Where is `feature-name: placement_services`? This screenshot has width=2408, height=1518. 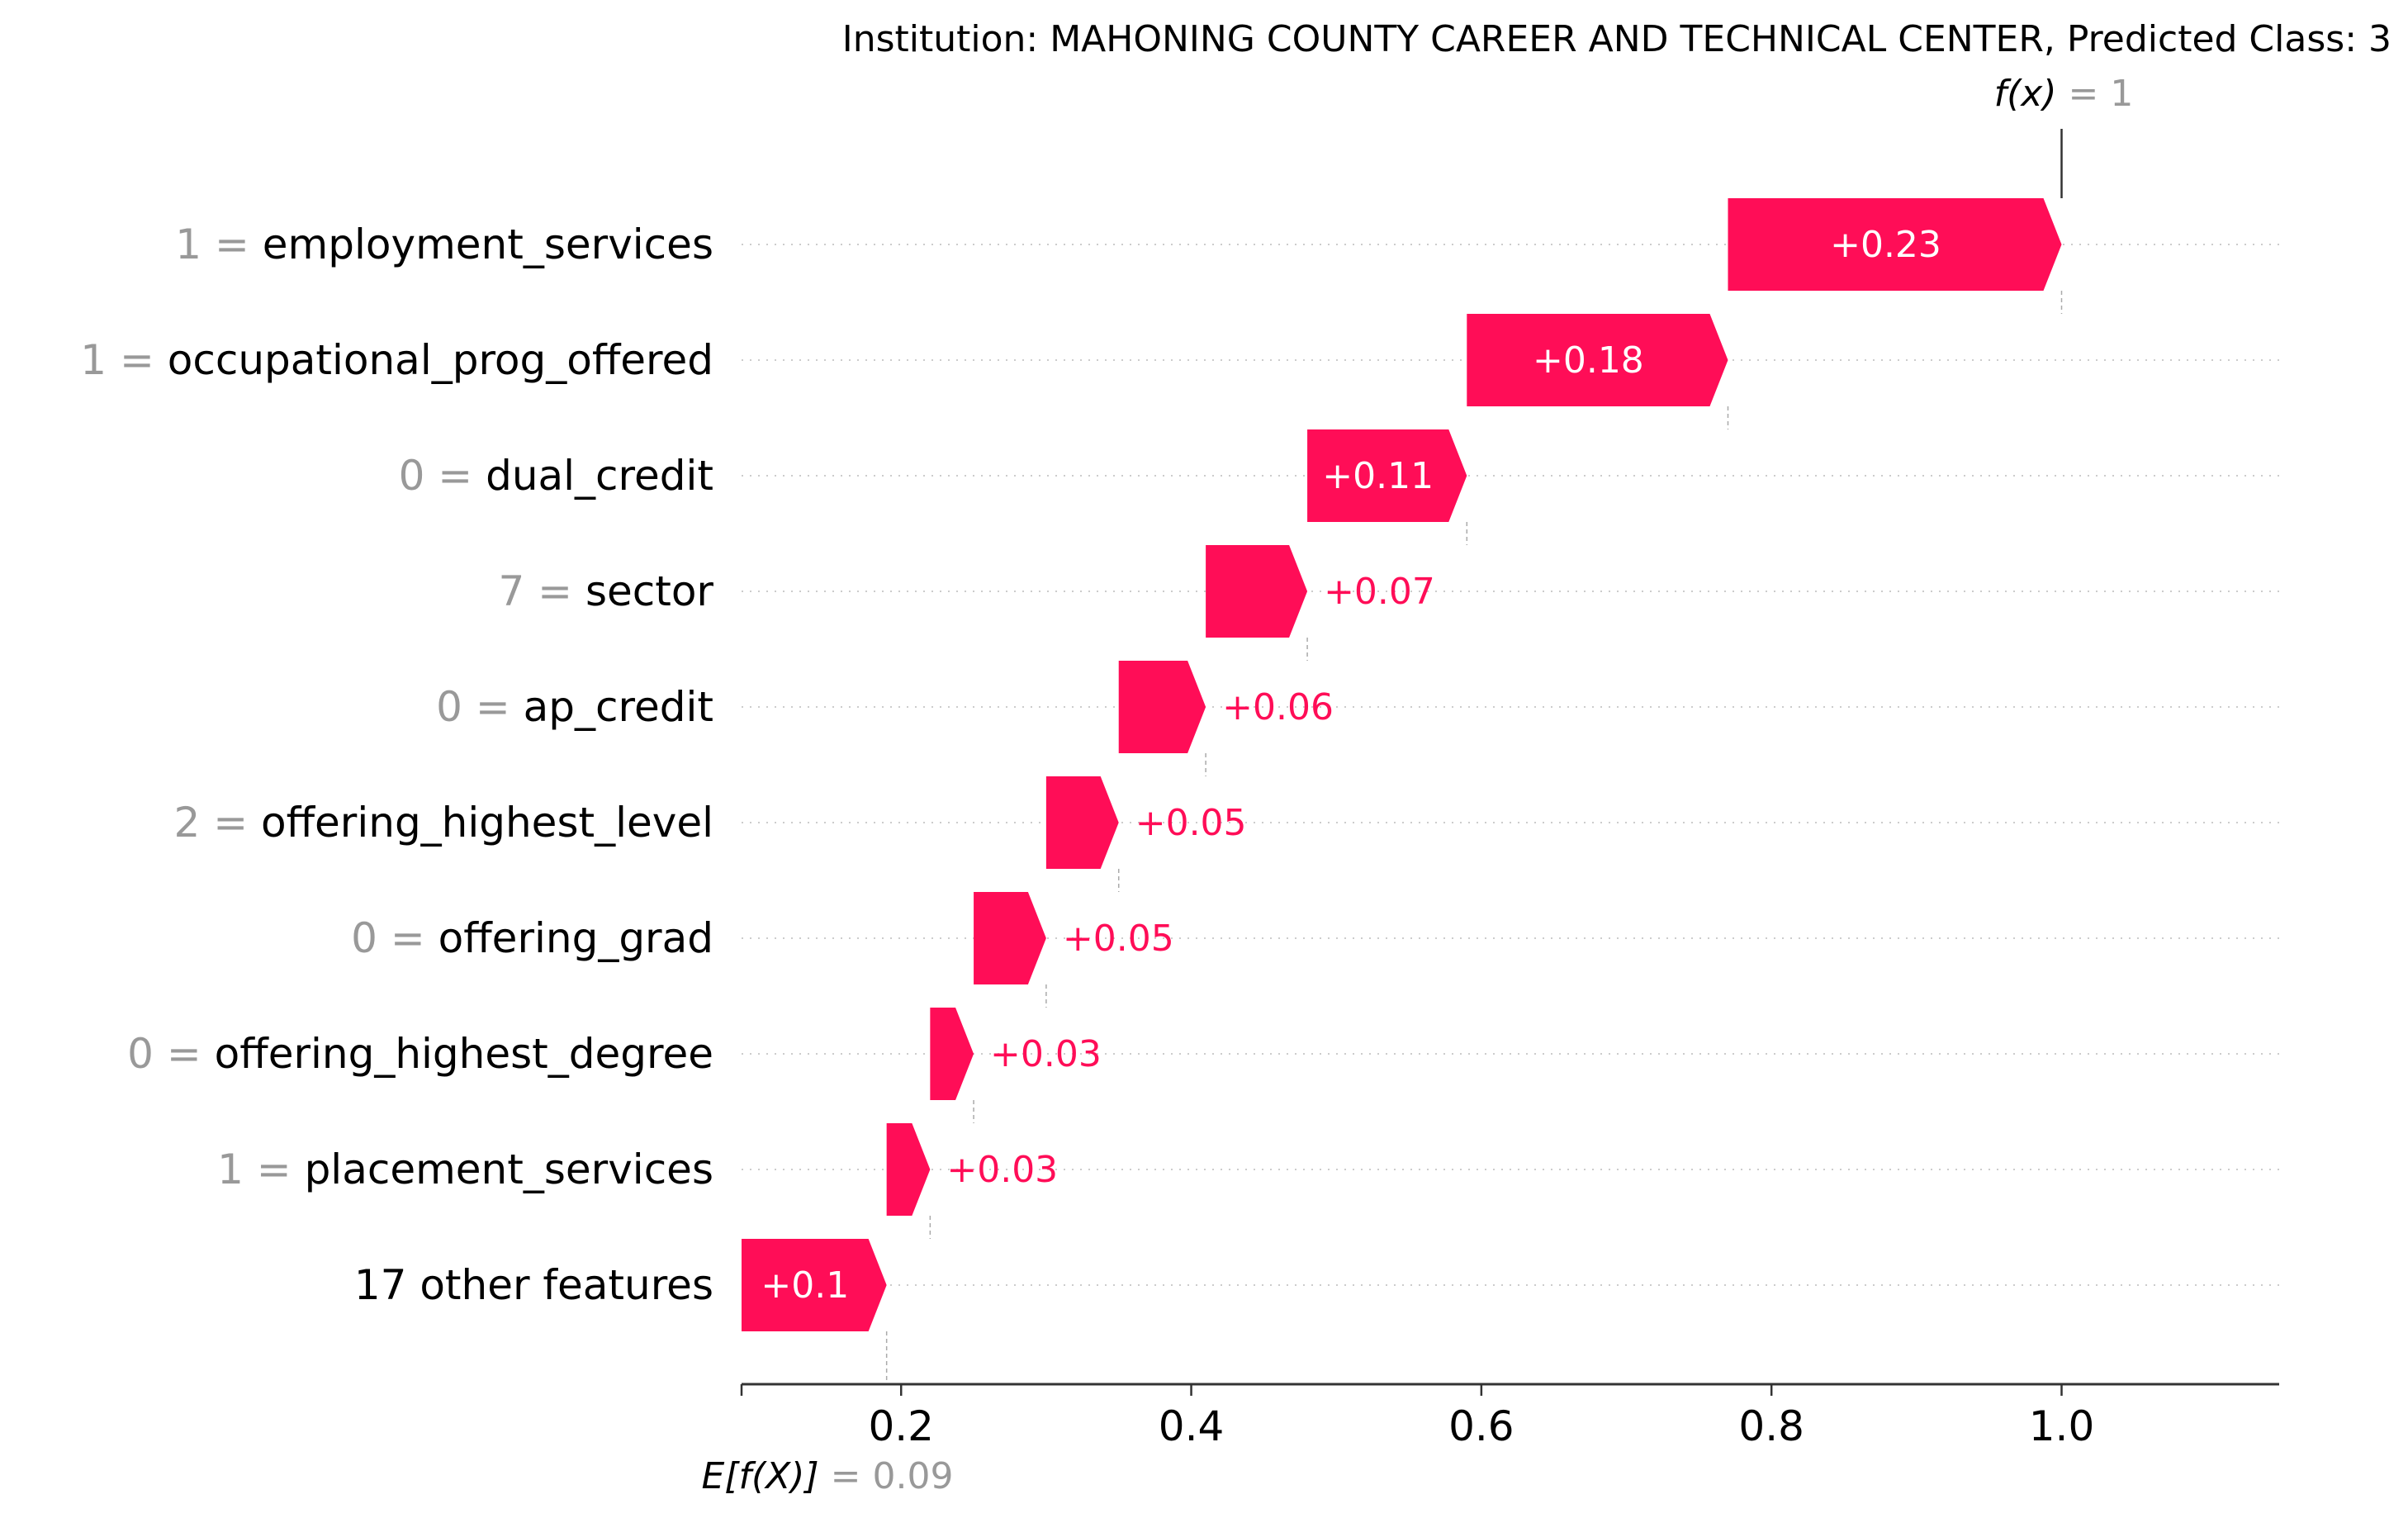
feature-name: placement_services is located at coordinates (509, 1169).